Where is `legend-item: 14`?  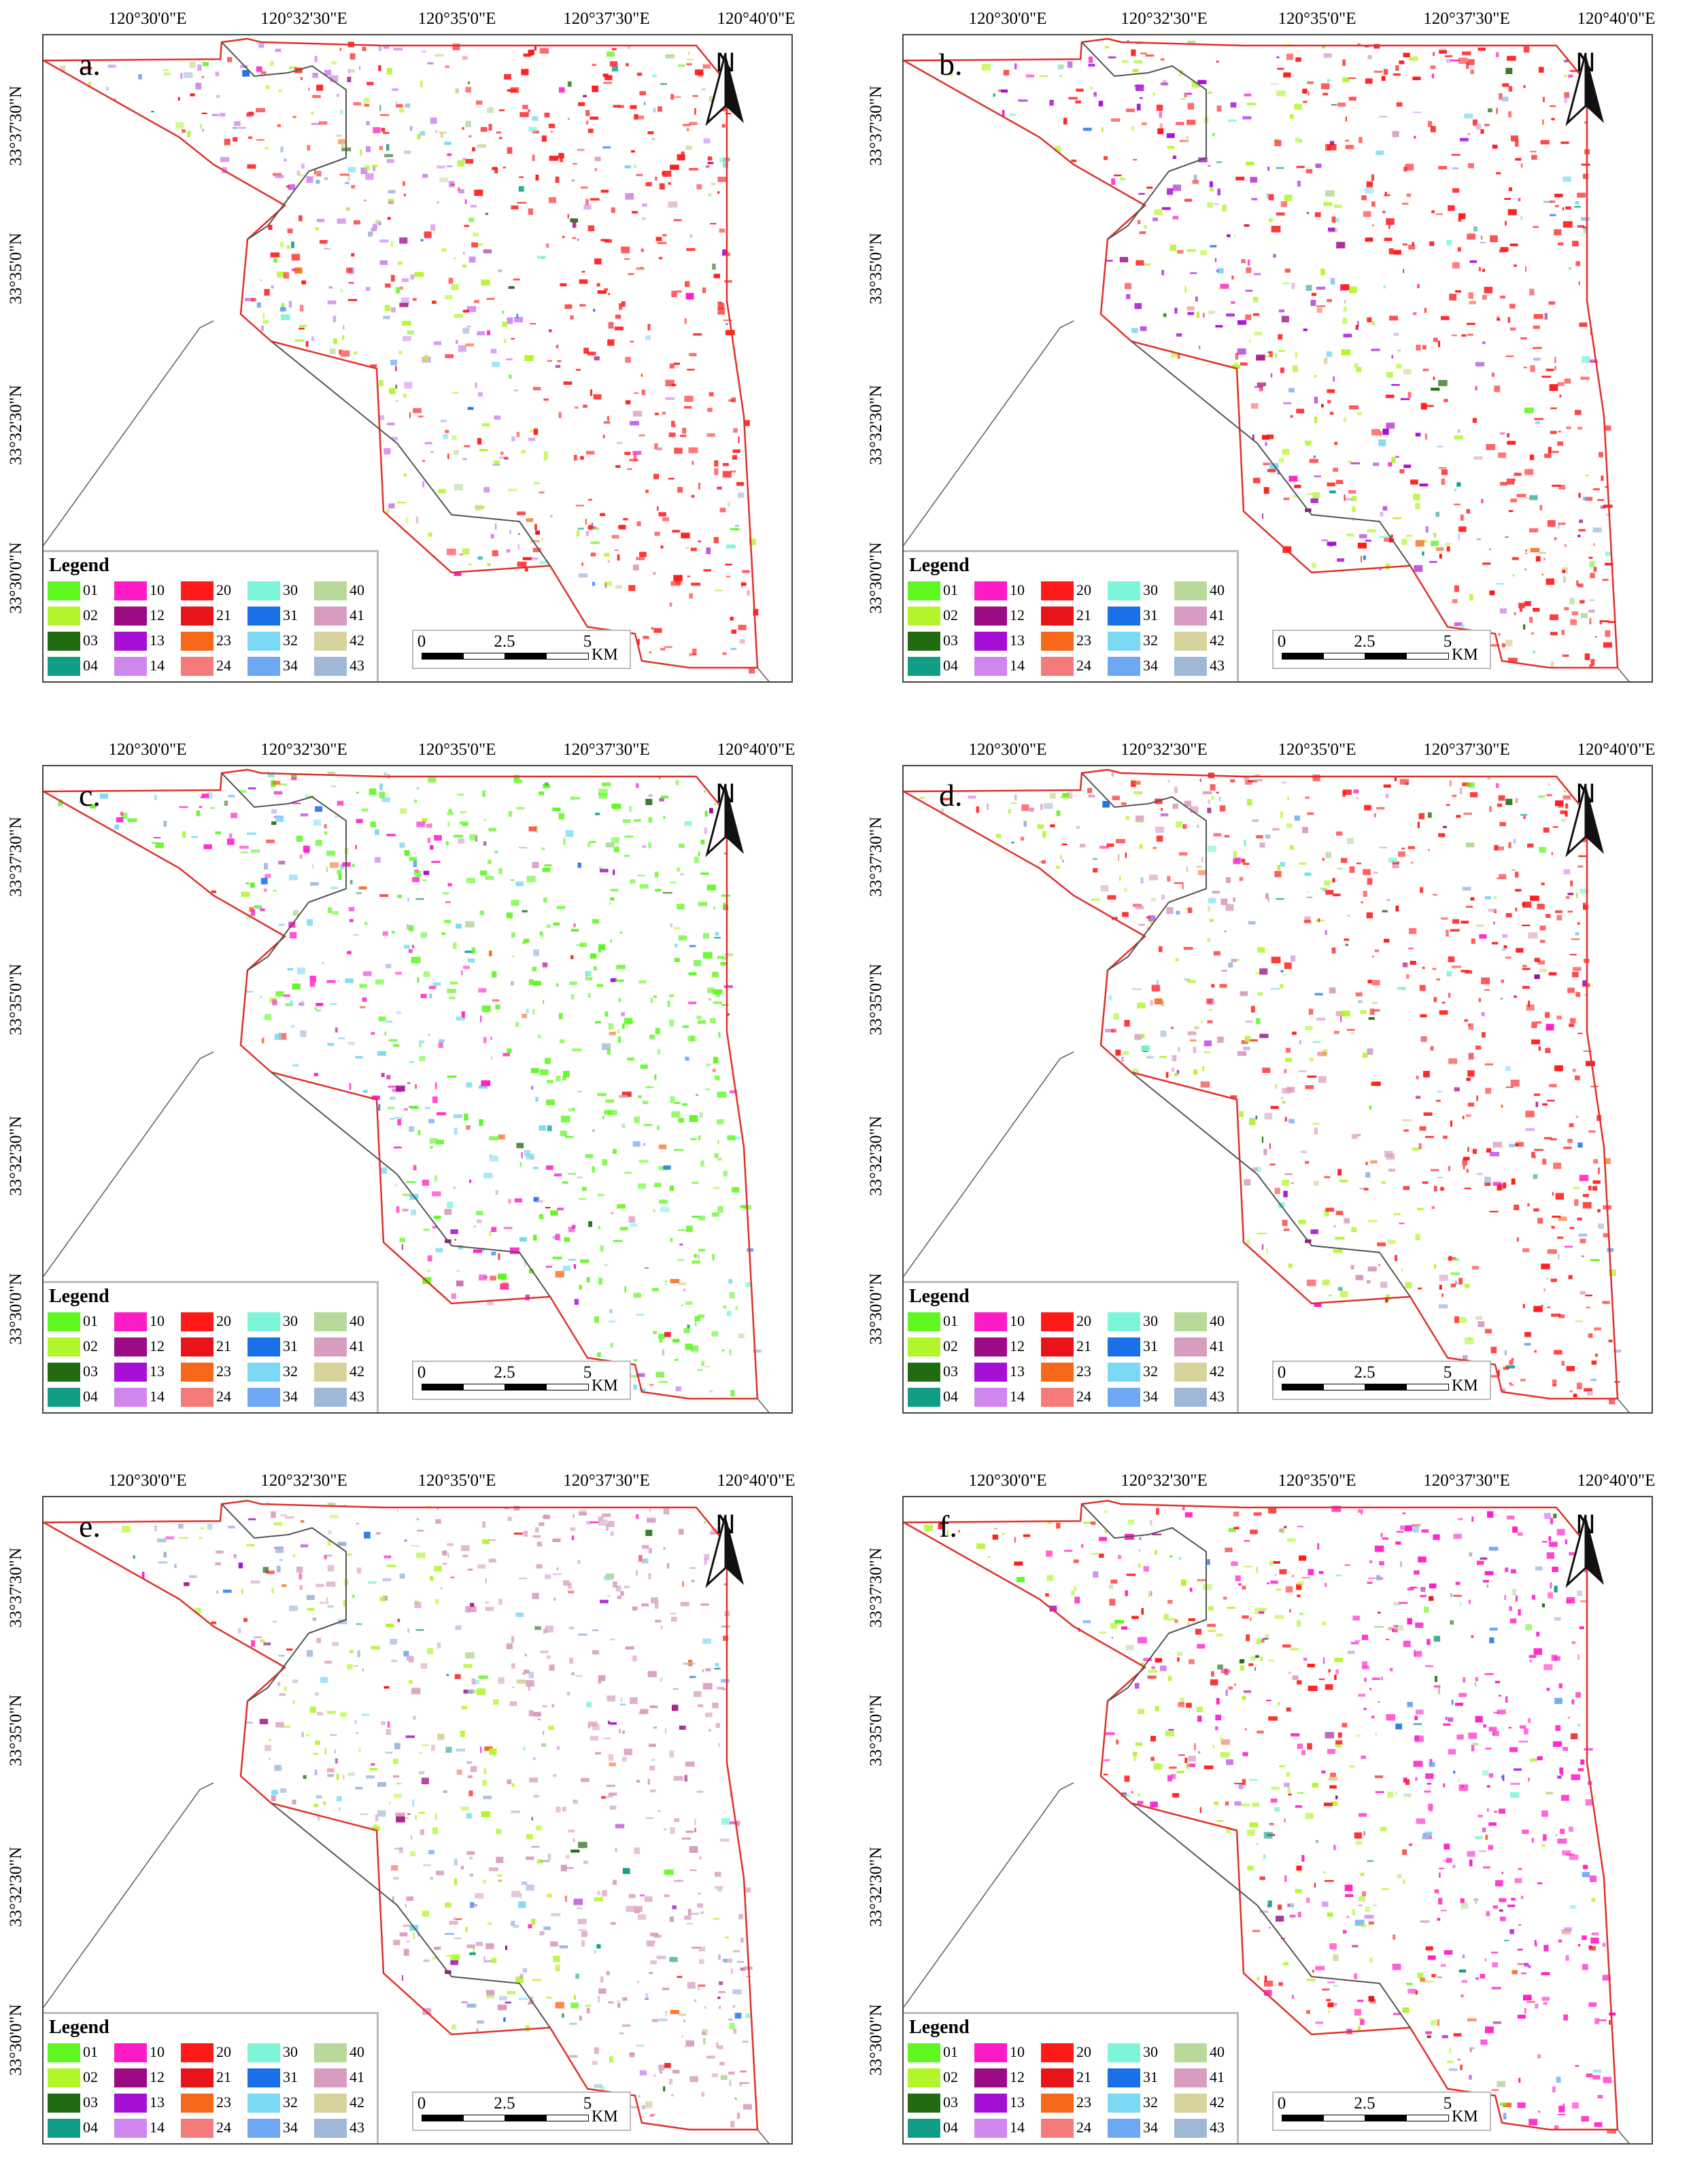
legend-item: 14 is located at coordinates (1004, 667).